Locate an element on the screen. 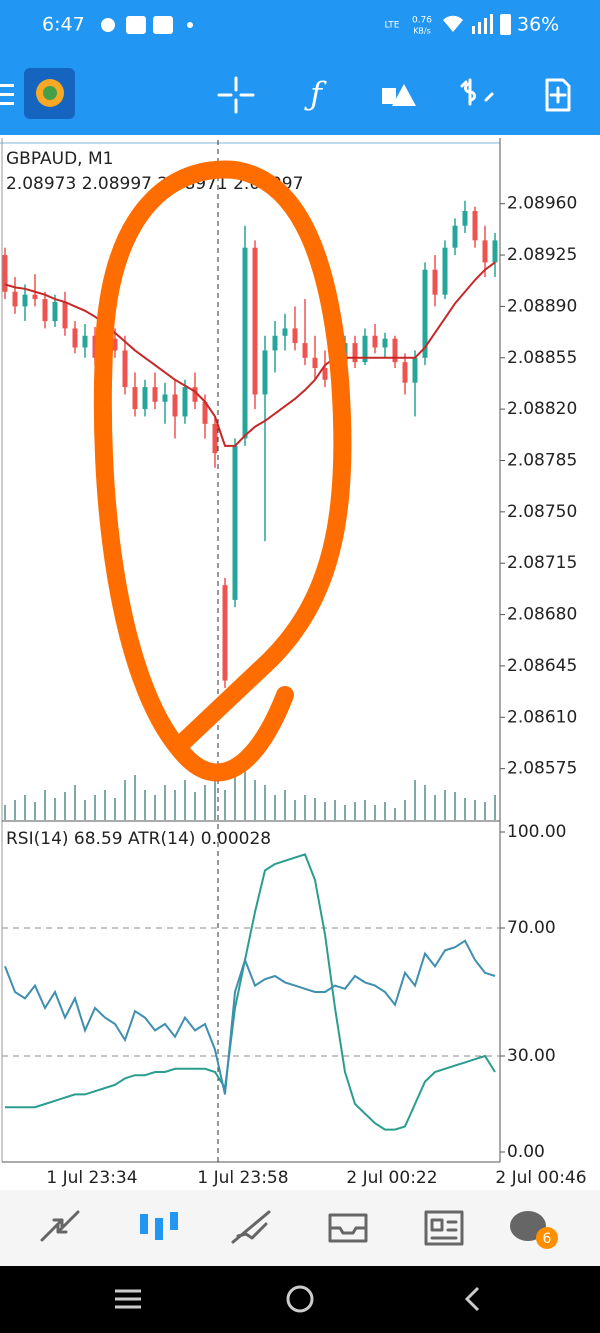 This screenshot has width=600, height=1333. indicators-tool: ƒ is located at coordinates (315, 94).